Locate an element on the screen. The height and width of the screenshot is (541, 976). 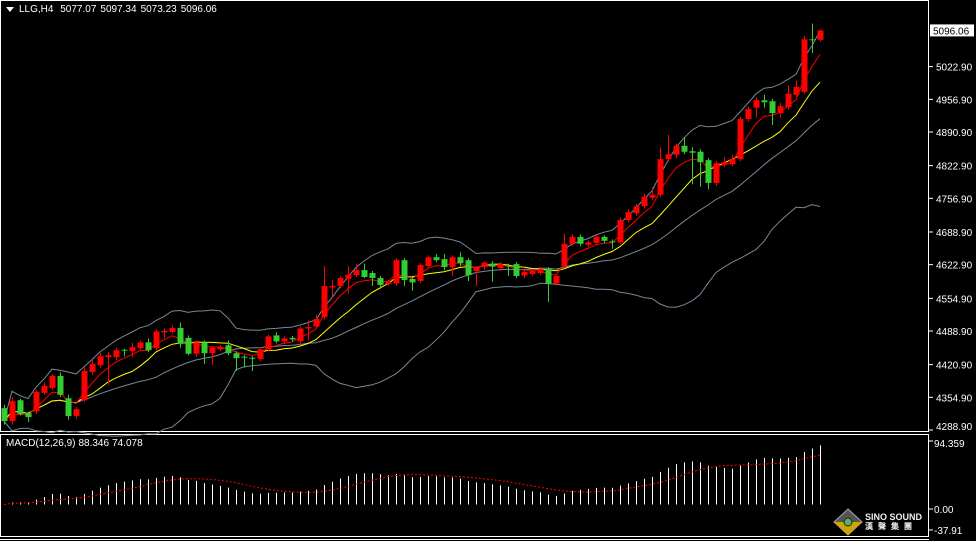
macd-signal-line is located at coordinates (412, 479).